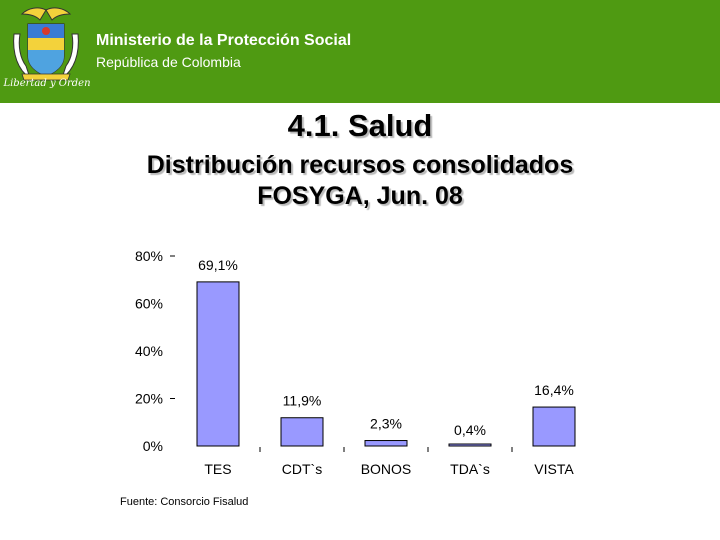  Describe the element at coordinates (554, 426) in the screenshot. I see `bar-vista` at that location.